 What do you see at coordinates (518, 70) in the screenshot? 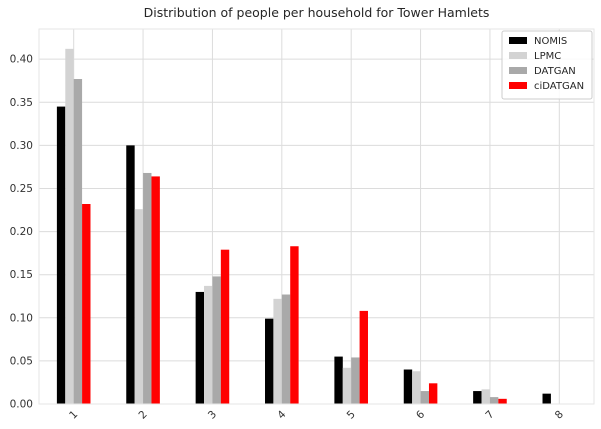
I see `legend-swatch-datgan` at bounding box center [518, 70].